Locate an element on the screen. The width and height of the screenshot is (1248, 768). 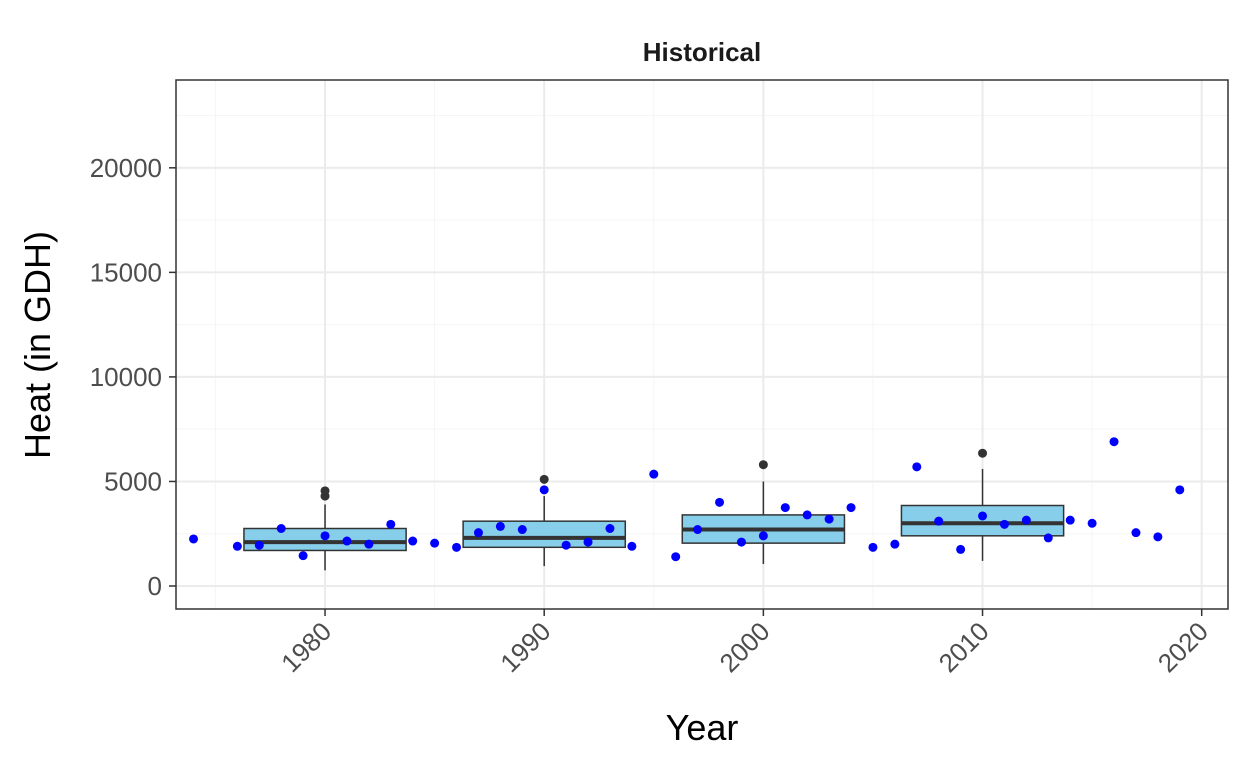
x-axis: 1980 1990 2000 2010 2020 is located at coordinates (744, 643).